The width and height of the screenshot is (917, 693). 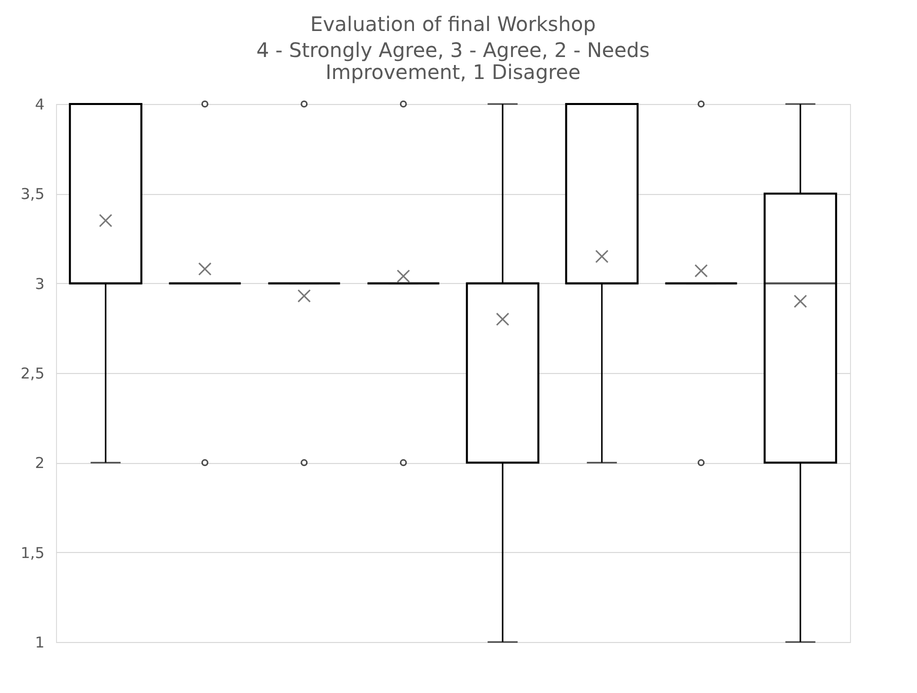 What do you see at coordinates (32, 553) in the screenshot?
I see `y-tick-label: 1,5` at bounding box center [32, 553].